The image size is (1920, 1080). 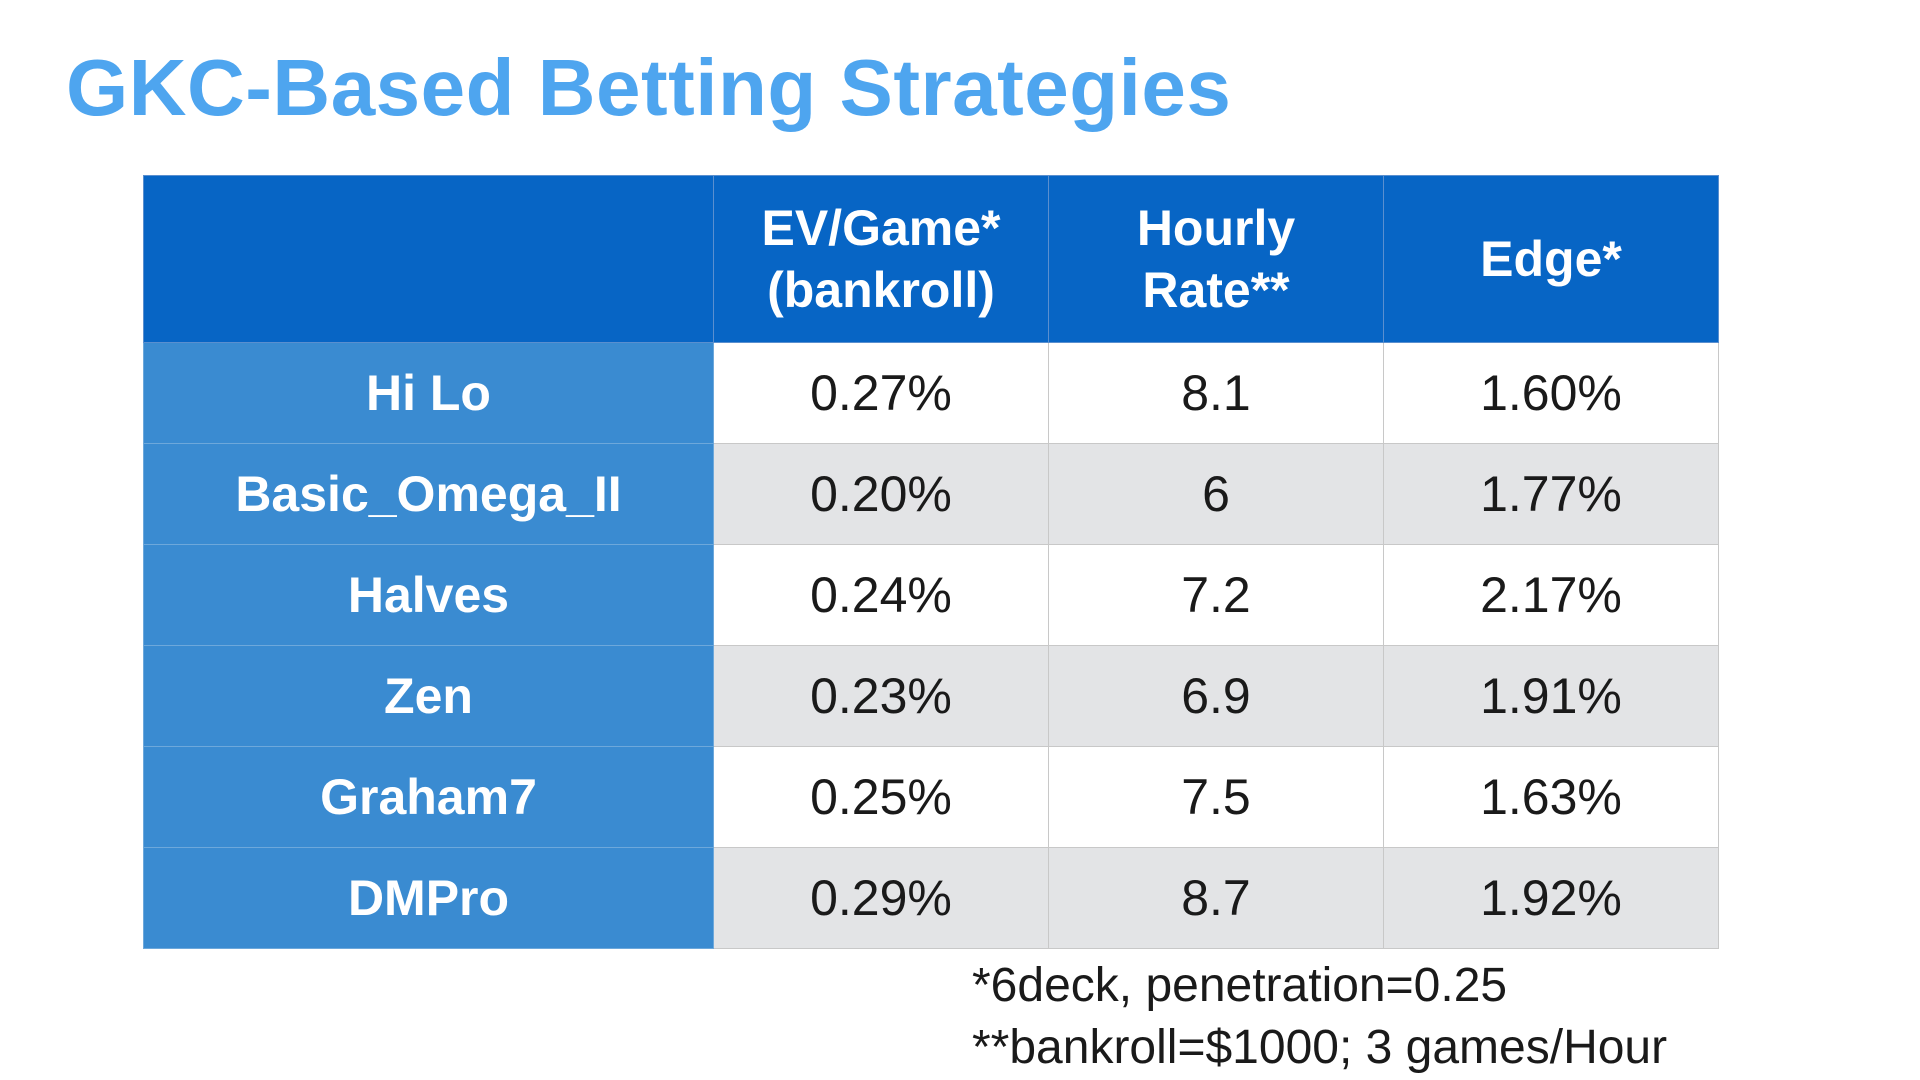 I want to click on row-label: Hi Lo, so click(x=428, y=393).